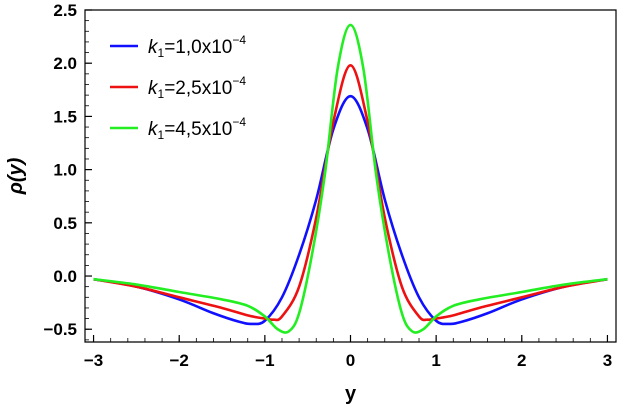 Image resolution: width=625 pixels, height=407 pixels. I want to click on x-tick-label: −3, so click(93, 360).